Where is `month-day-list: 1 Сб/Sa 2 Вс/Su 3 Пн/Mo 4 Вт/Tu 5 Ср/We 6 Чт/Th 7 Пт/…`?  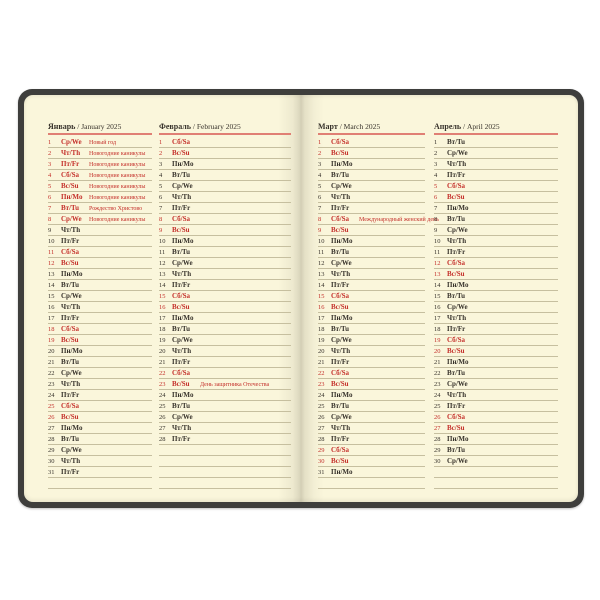
month-day-list: 1 Сб/Sa 2 Вс/Su 3 Пн/Mo 4 Вт/Tu 5 Ср/We 6 Чт/Th 7 Пт/… is located at coordinates (225, 313).